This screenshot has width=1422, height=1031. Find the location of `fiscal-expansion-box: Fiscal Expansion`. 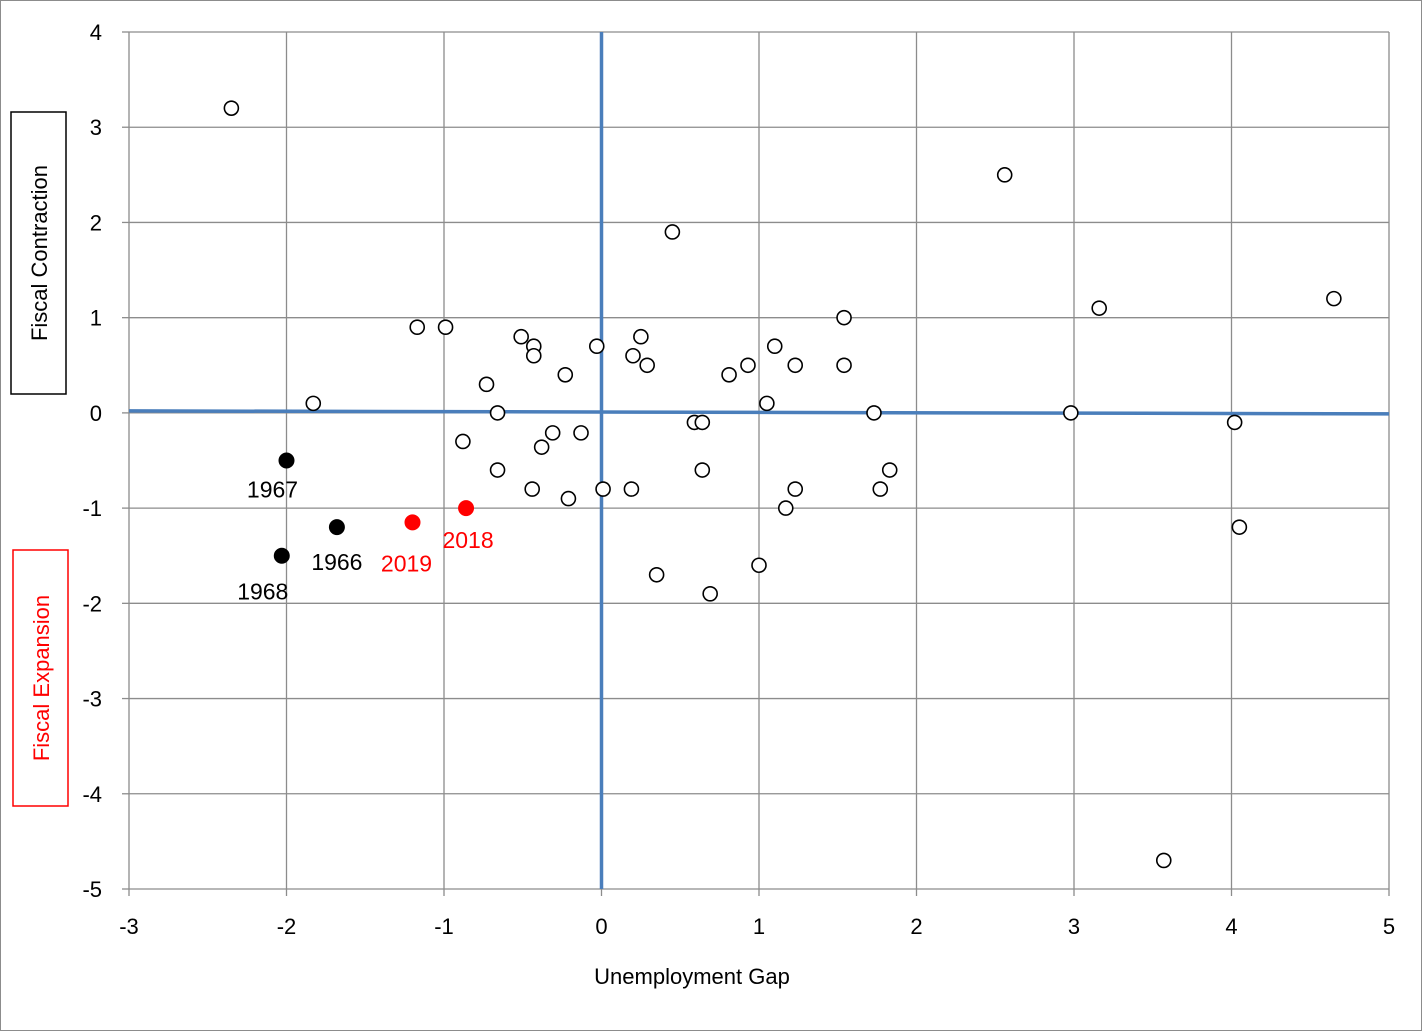

fiscal-expansion-box: Fiscal Expansion is located at coordinates (40, 678).